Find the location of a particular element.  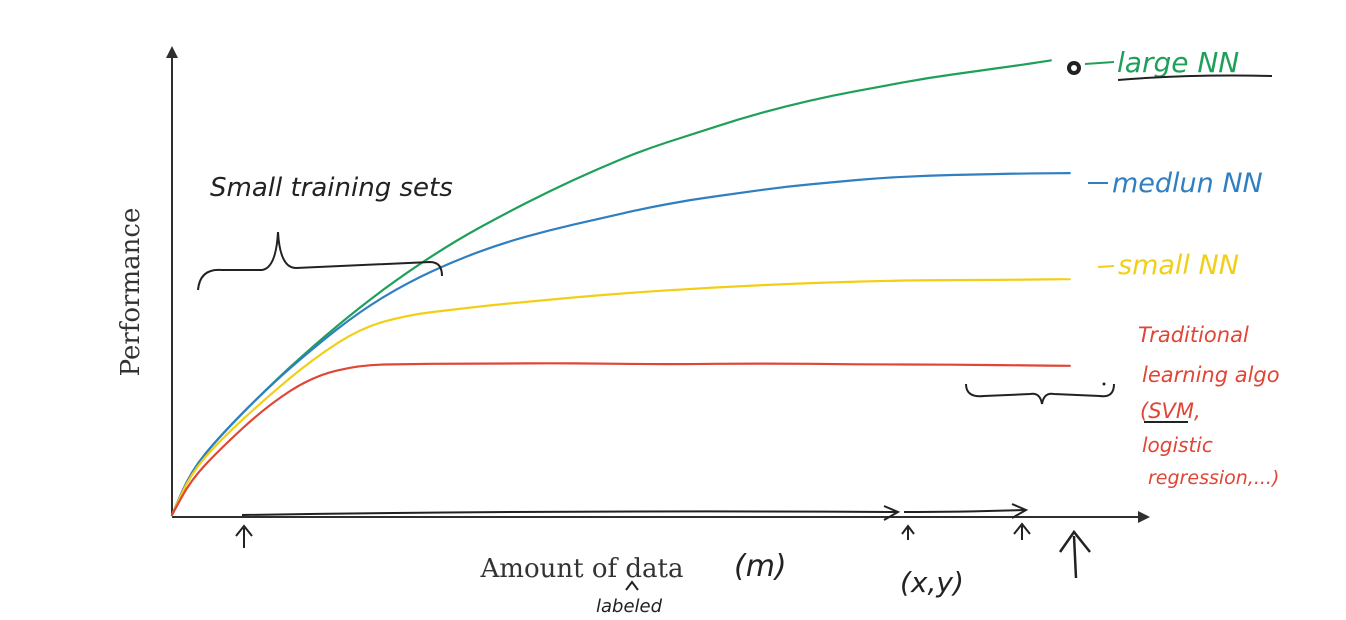

small-training-sets-label: Small training sets is located at coordinates (331, 188).